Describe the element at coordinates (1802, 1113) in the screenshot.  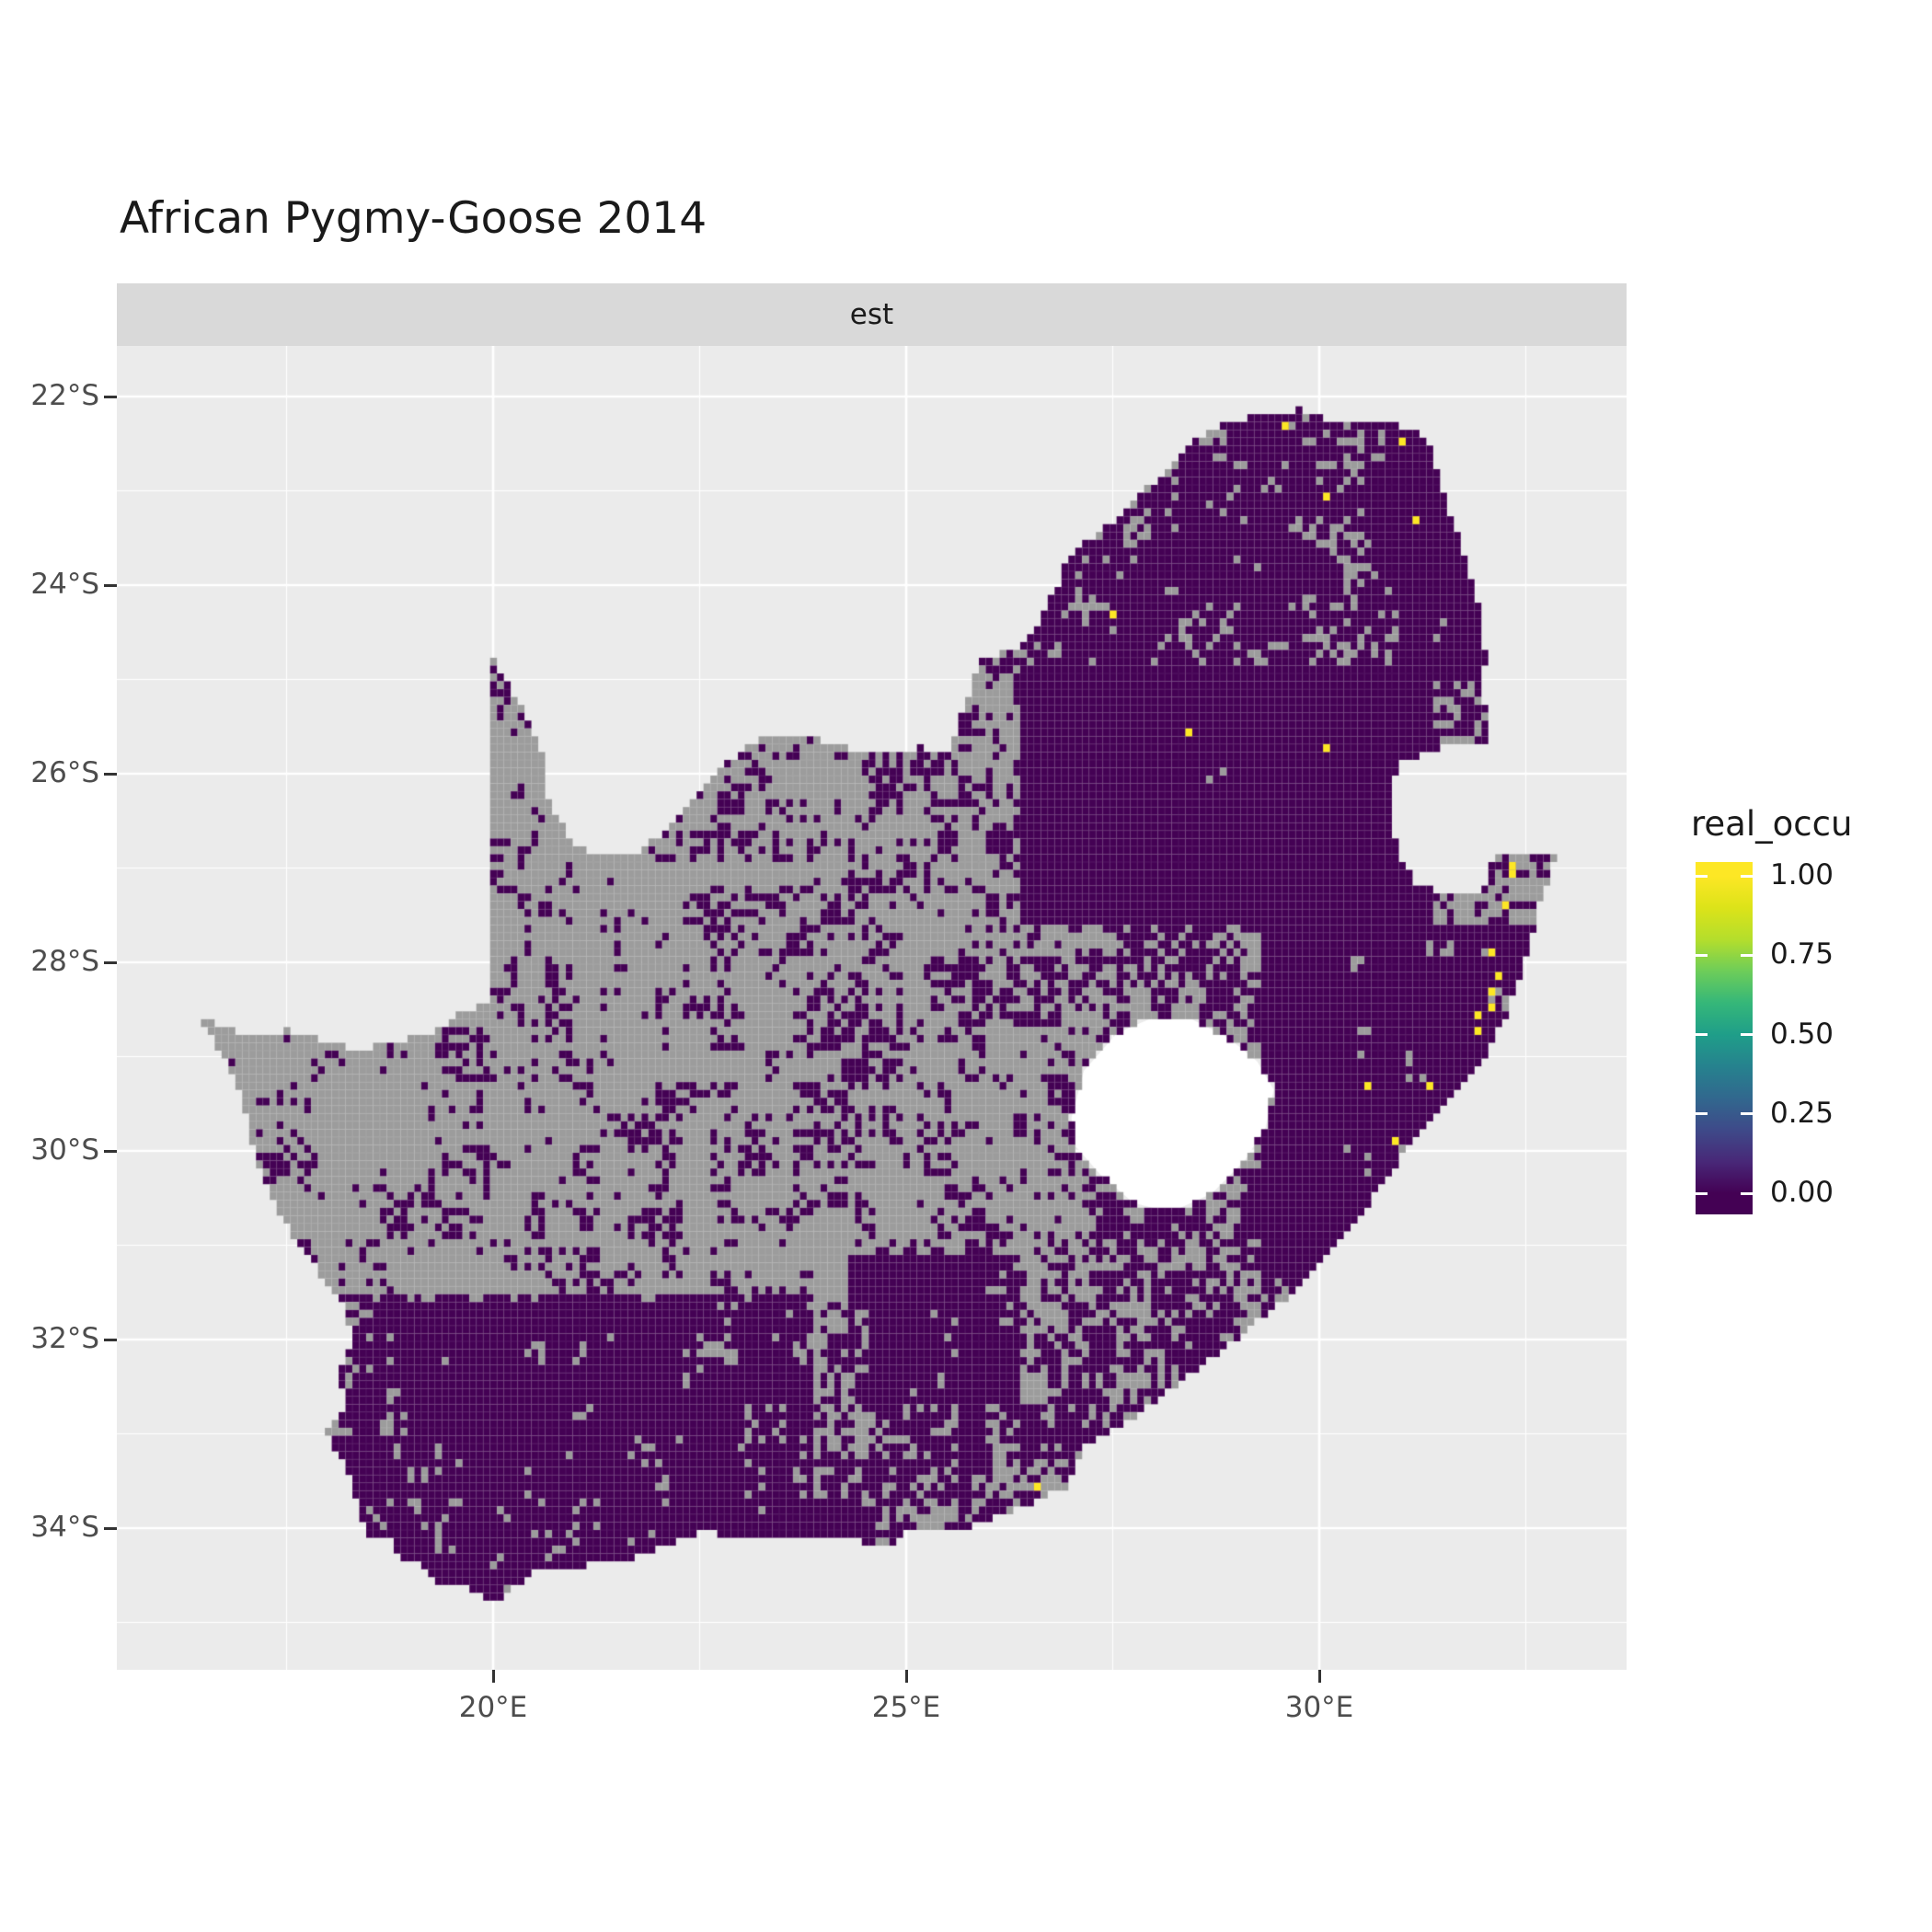
I see `legend-tick-label: 0.25` at that location.